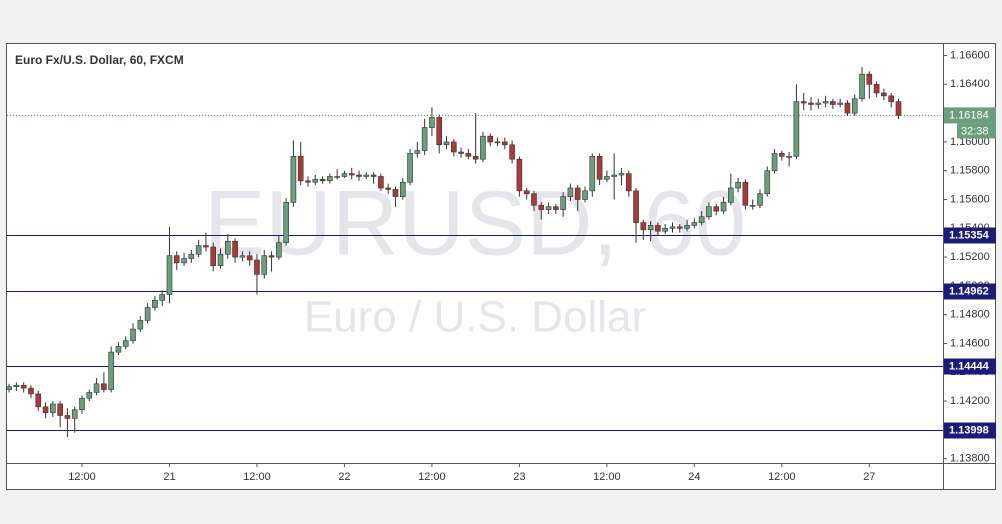  Describe the element at coordinates (99, 60) in the screenshot. I see `chart-title: Euro Fx/U.S. Dollar, 60, FXCM` at that location.